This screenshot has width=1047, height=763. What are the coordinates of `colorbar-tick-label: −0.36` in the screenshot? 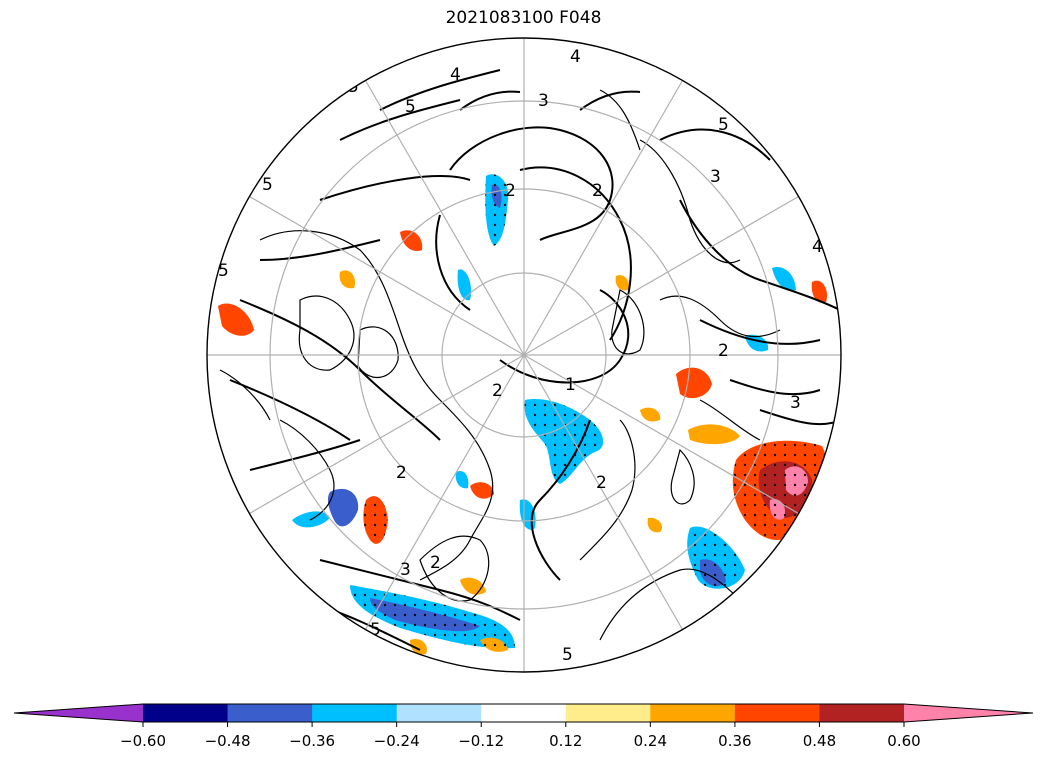 It's located at (312, 741).